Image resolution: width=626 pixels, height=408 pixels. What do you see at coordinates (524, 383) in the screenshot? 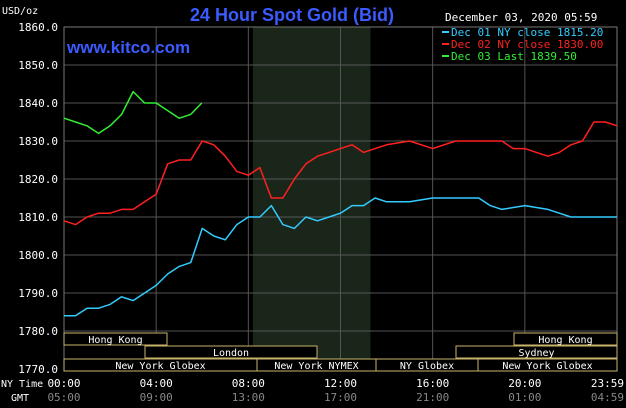
I see `x-tick-label-ny: 20:00` at bounding box center [524, 383].